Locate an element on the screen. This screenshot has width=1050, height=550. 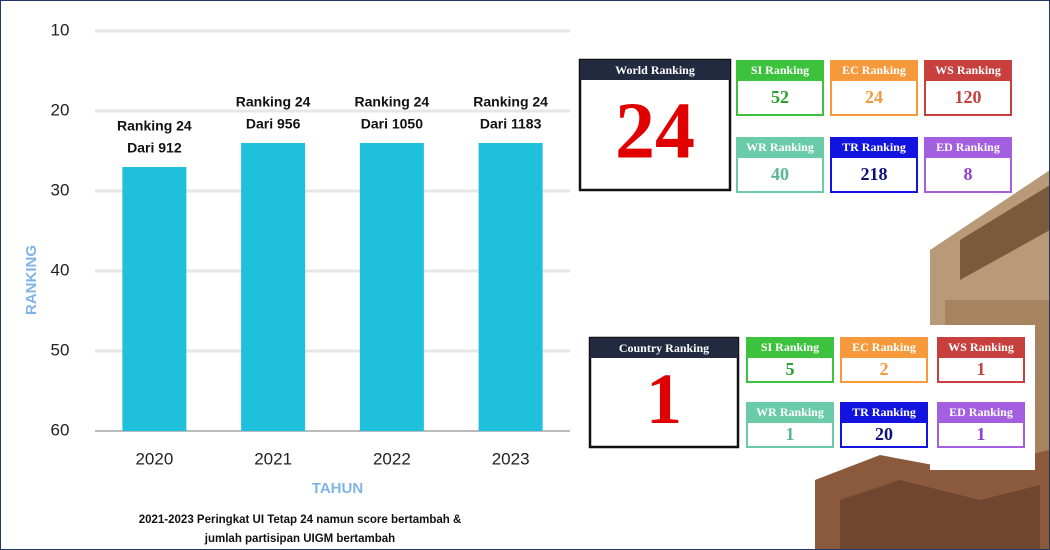
x-tick-label: 2020 is located at coordinates (154, 458).